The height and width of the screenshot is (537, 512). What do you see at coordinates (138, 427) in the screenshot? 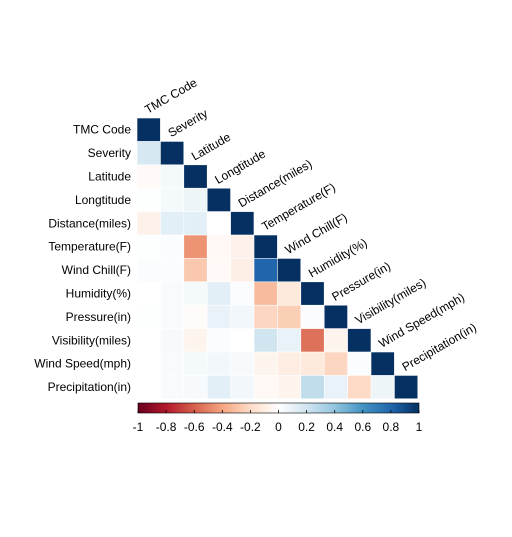
I see `colorbar-tick-label: -1` at bounding box center [138, 427].